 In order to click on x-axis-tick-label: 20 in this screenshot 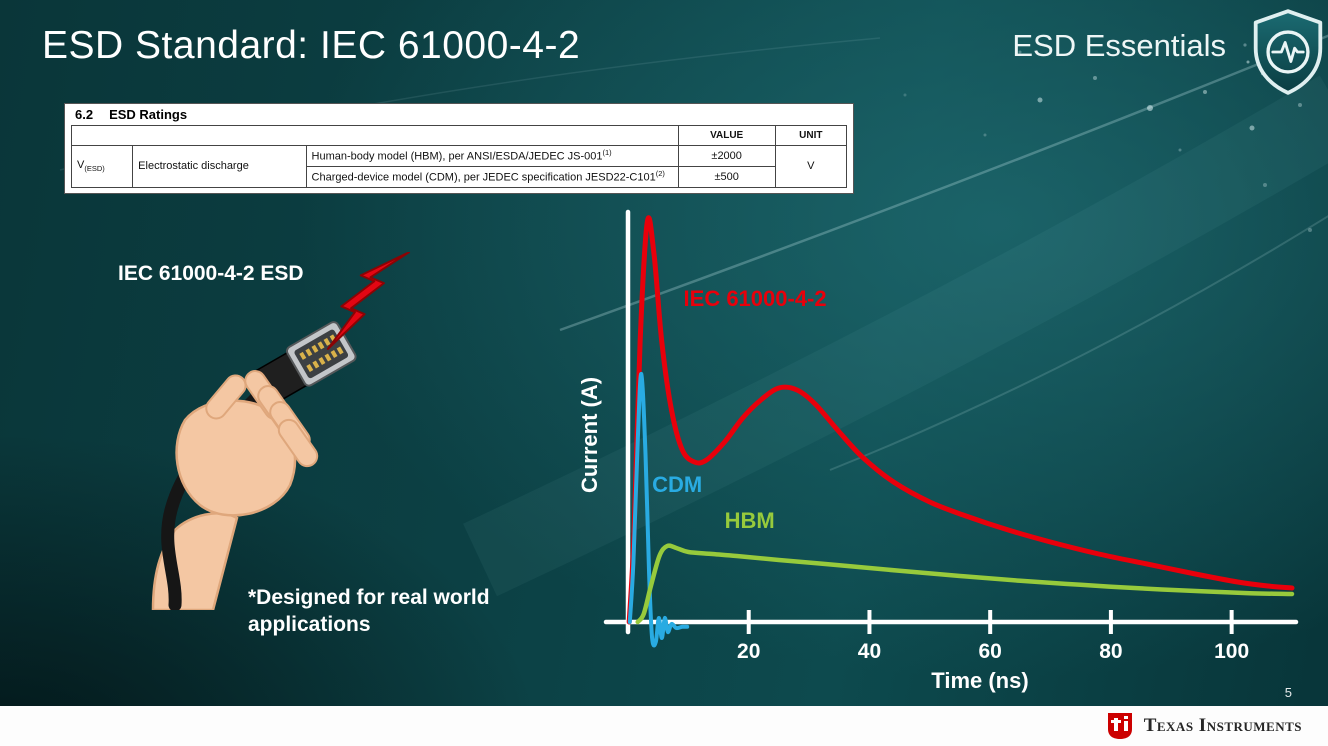, I will do `click(748, 651)`.